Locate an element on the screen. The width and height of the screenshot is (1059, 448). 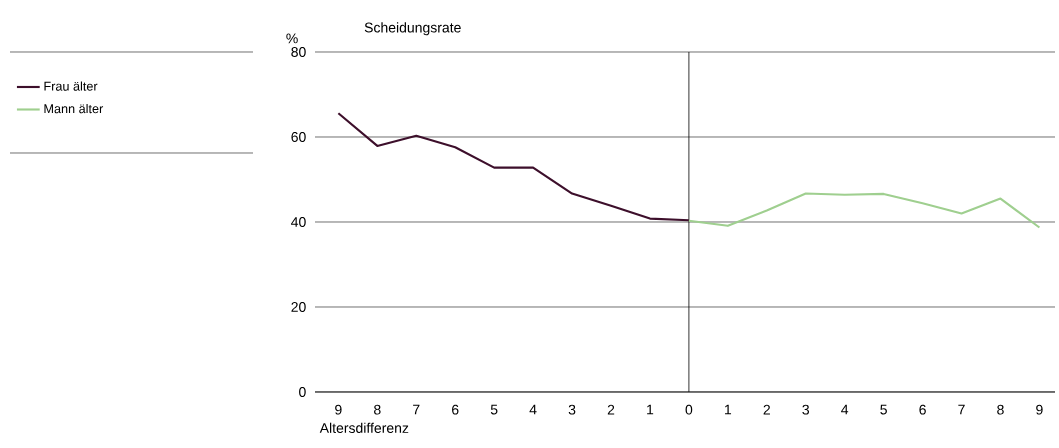
y-tick-label: 20 is located at coordinates (298, 307).